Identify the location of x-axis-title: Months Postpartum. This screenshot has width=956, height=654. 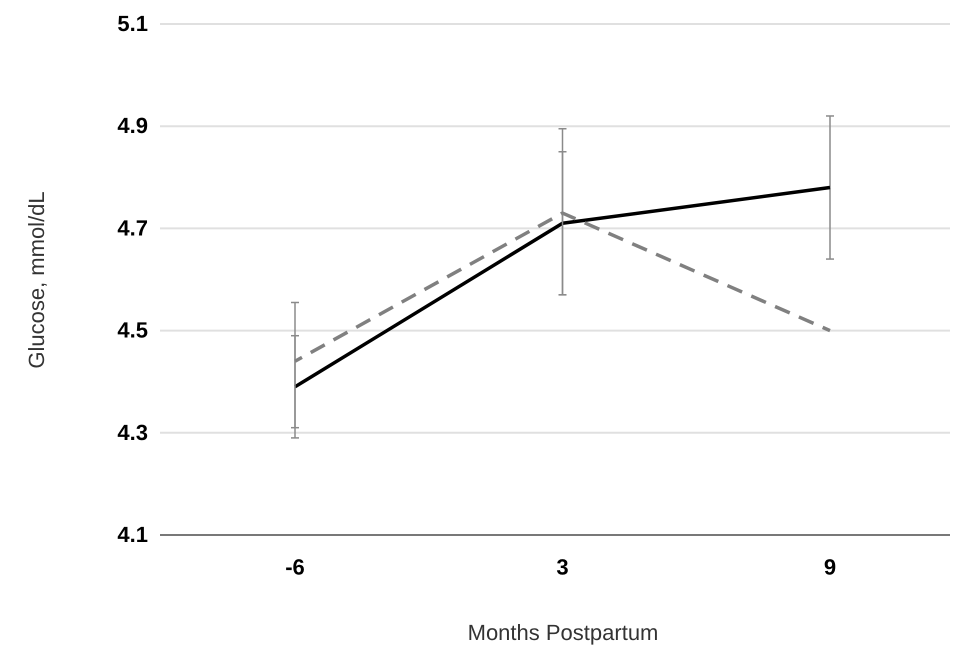
(563, 632).